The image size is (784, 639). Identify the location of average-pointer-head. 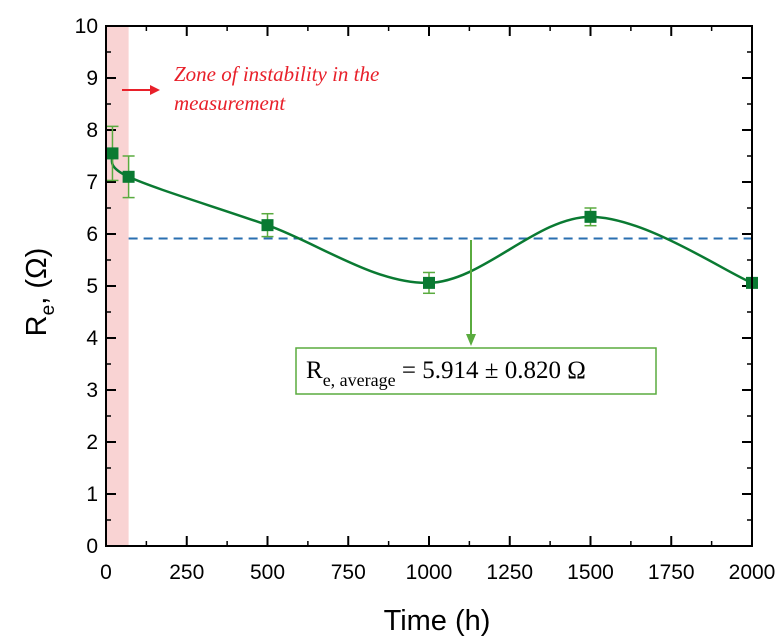
(471, 340).